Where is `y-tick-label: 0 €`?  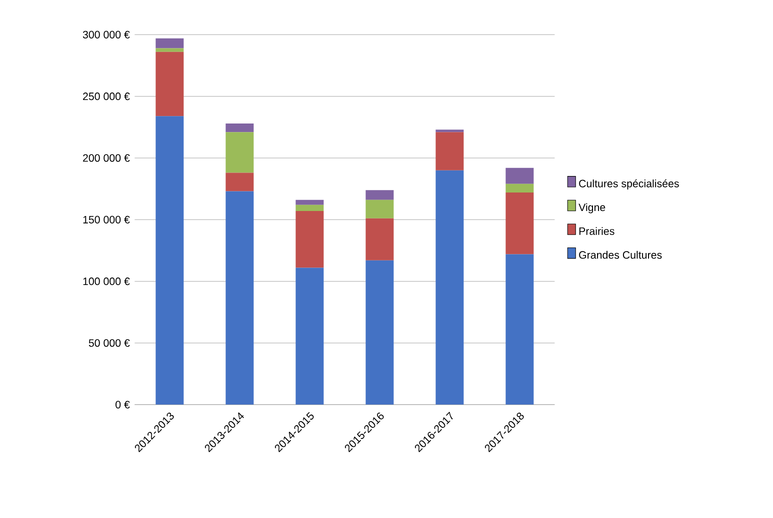 y-tick-label: 0 € is located at coordinates (123, 404).